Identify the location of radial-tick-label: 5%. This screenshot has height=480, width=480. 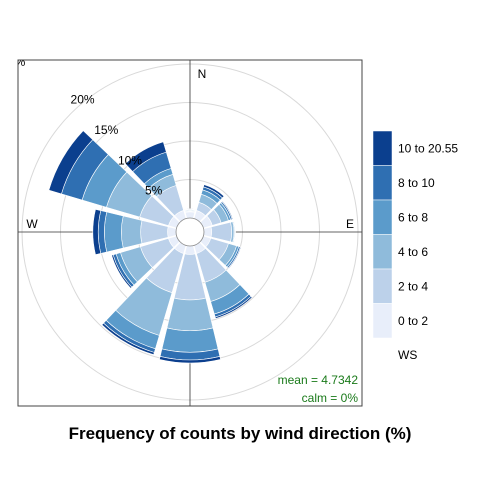
(154, 191).